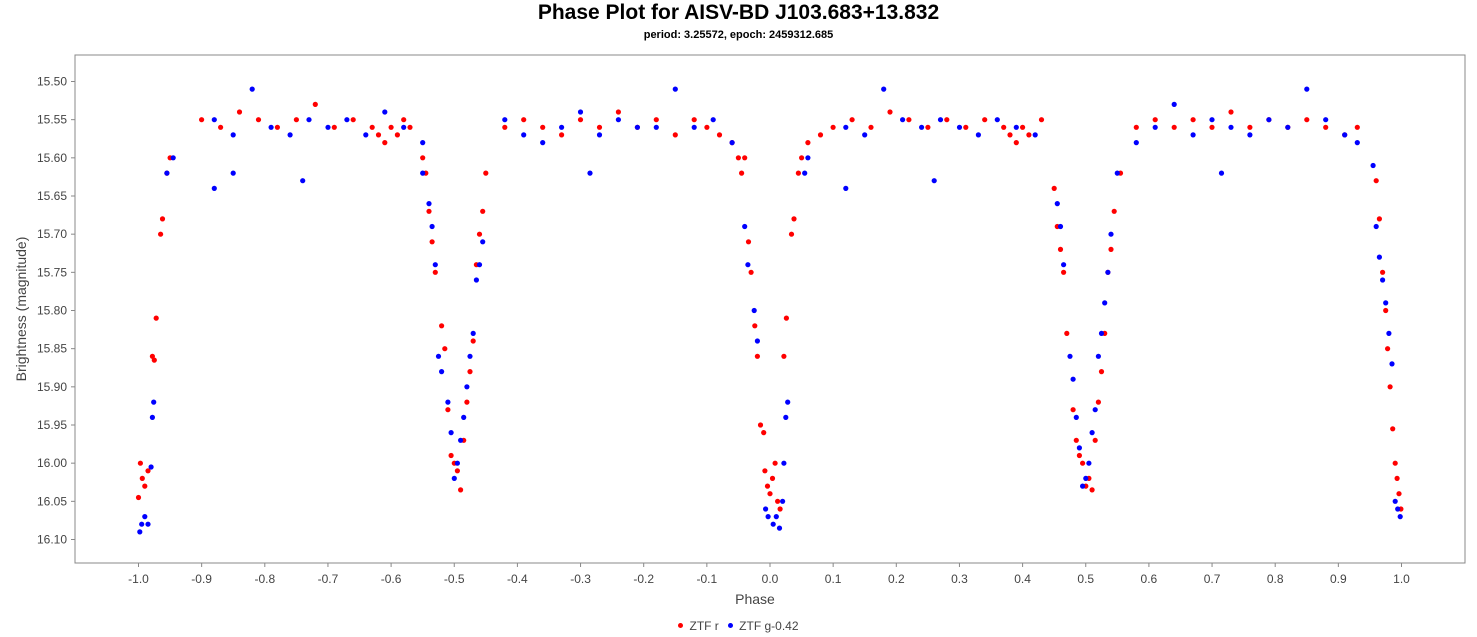  Describe the element at coordinates (770, 579) in the screenshot. I see `x-tick-label: 0.0` at that location.